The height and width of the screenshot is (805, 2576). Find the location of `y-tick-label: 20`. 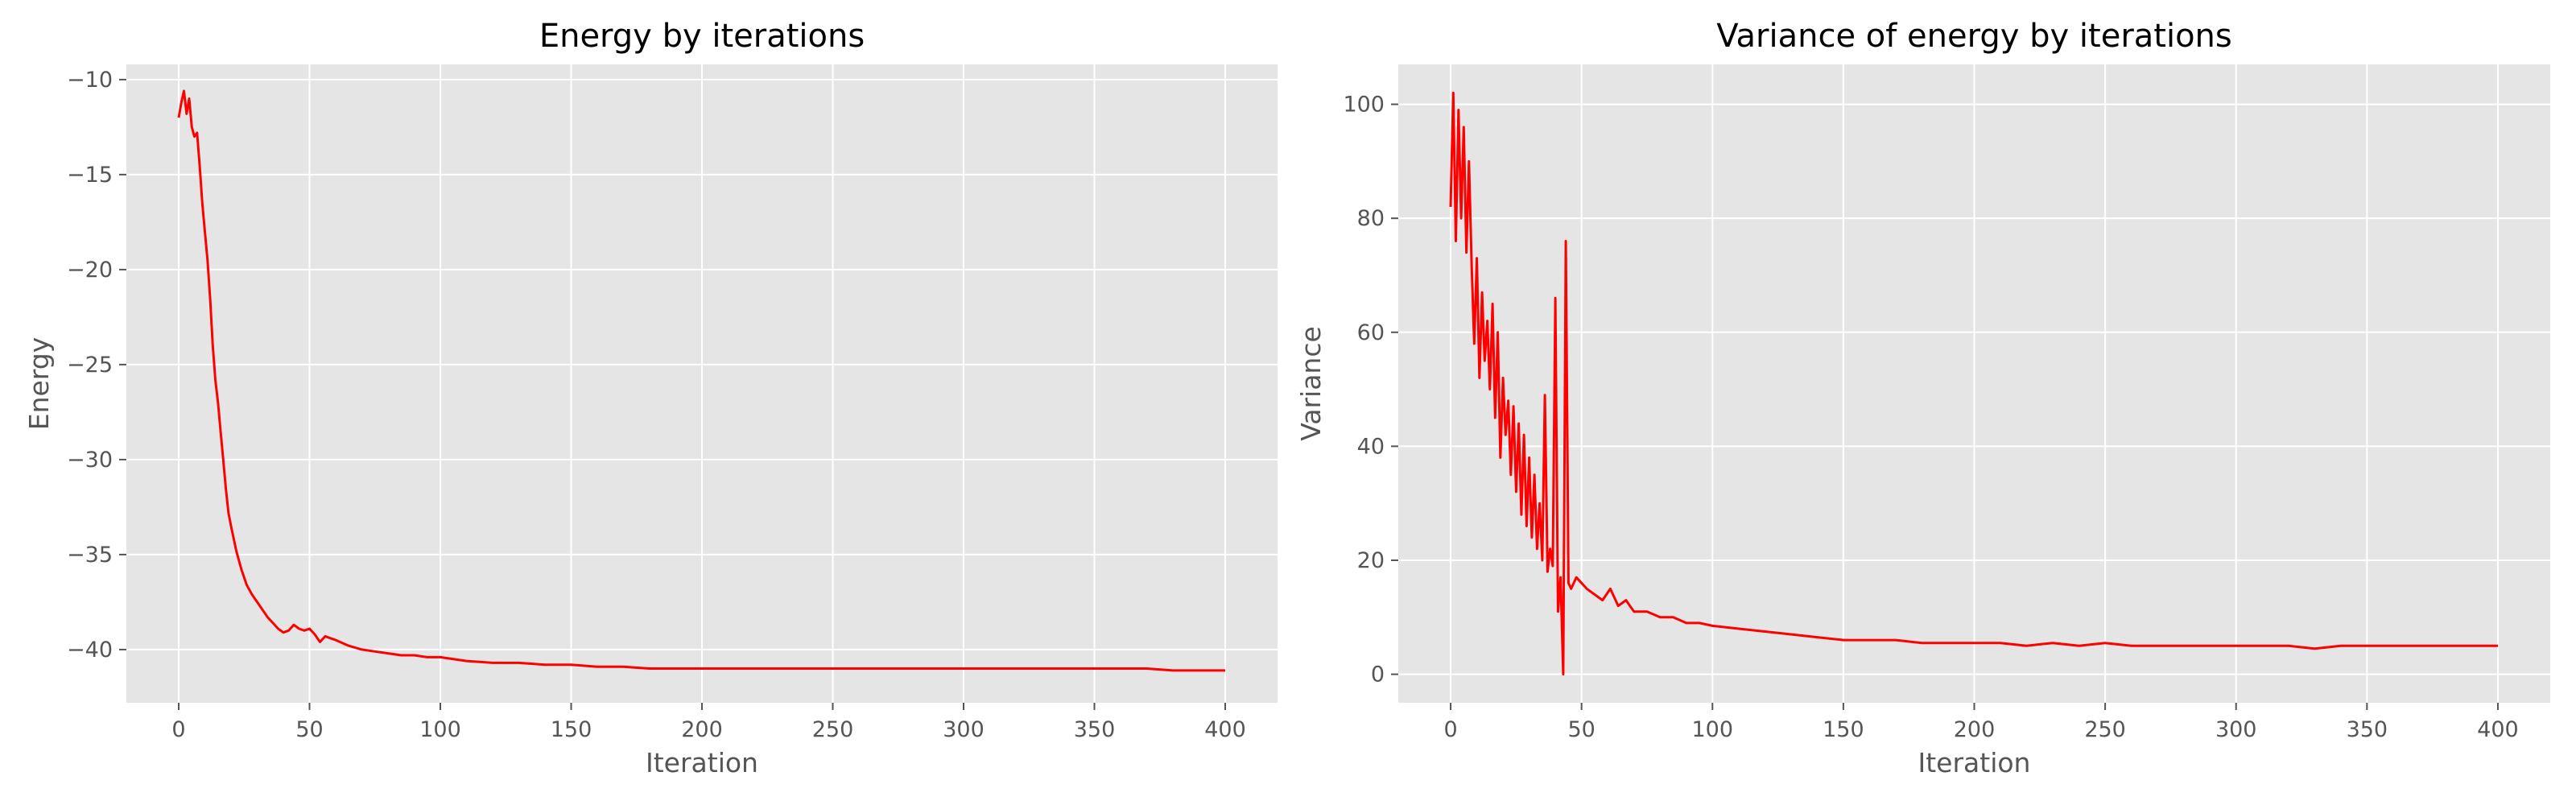

y-tick-label: 20 is located at coordinates (1371, 560).